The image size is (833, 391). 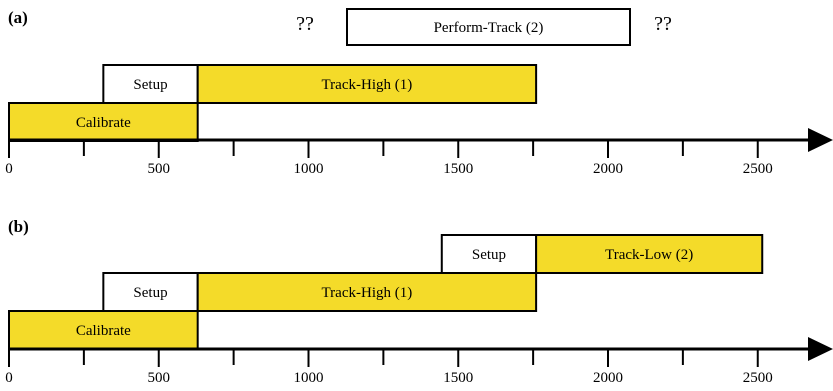 I want to click on perform-track-box, so click(x=488, y=27).